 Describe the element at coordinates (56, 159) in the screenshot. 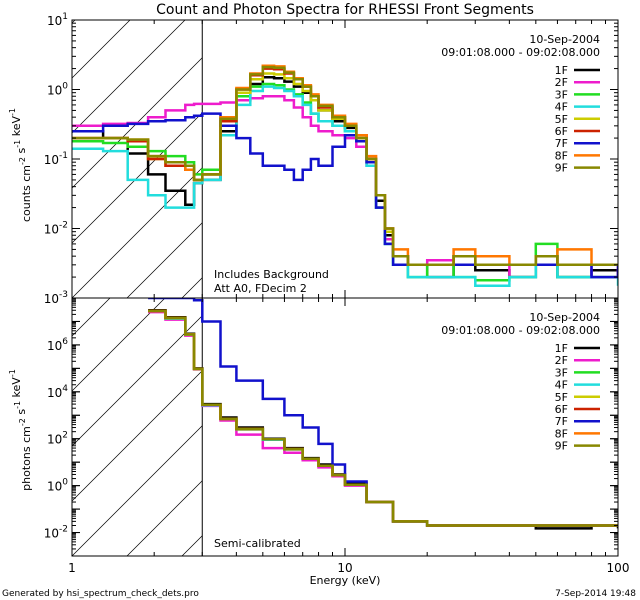

I see `y-tick-label: 10⁻¹` at that location.